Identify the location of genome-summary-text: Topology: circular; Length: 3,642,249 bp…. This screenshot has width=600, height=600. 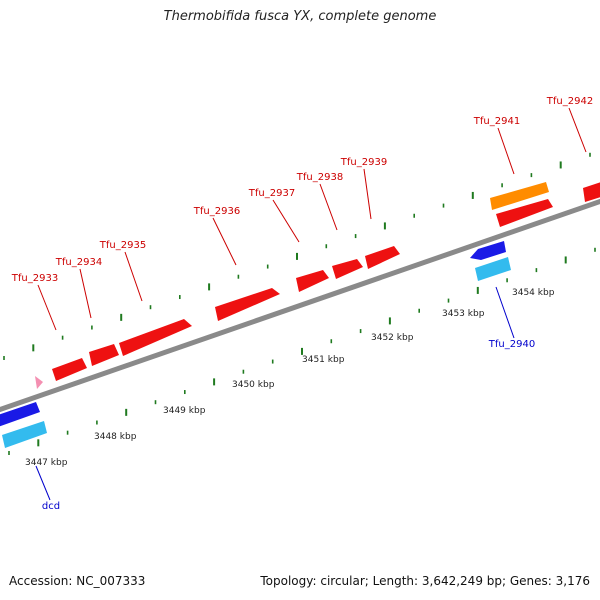
(425, 581).